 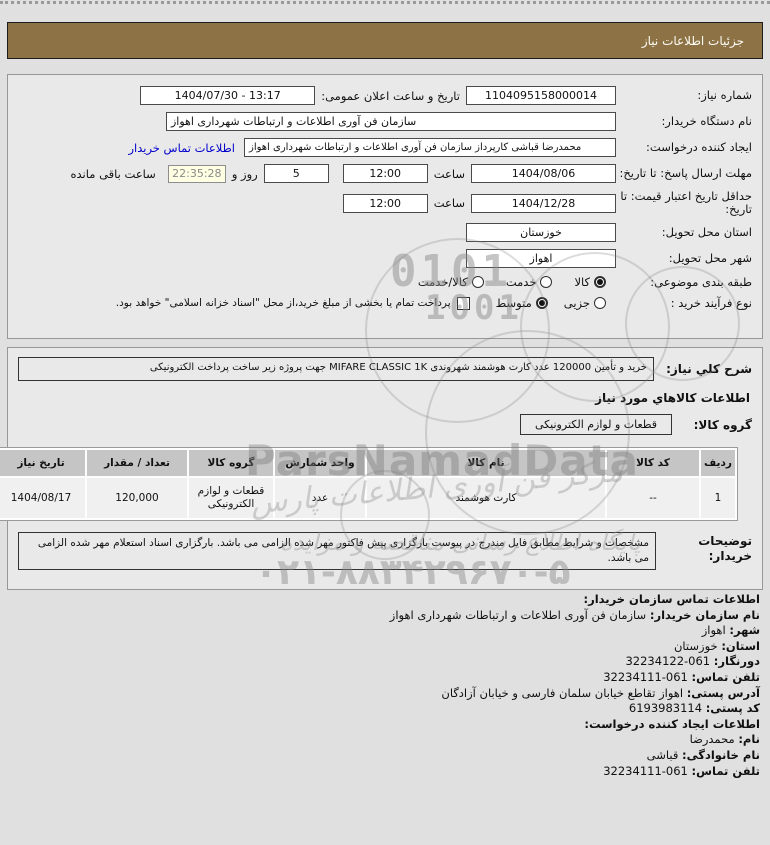 I want to click on col-row: ردیف, so click(x=718, y=463).